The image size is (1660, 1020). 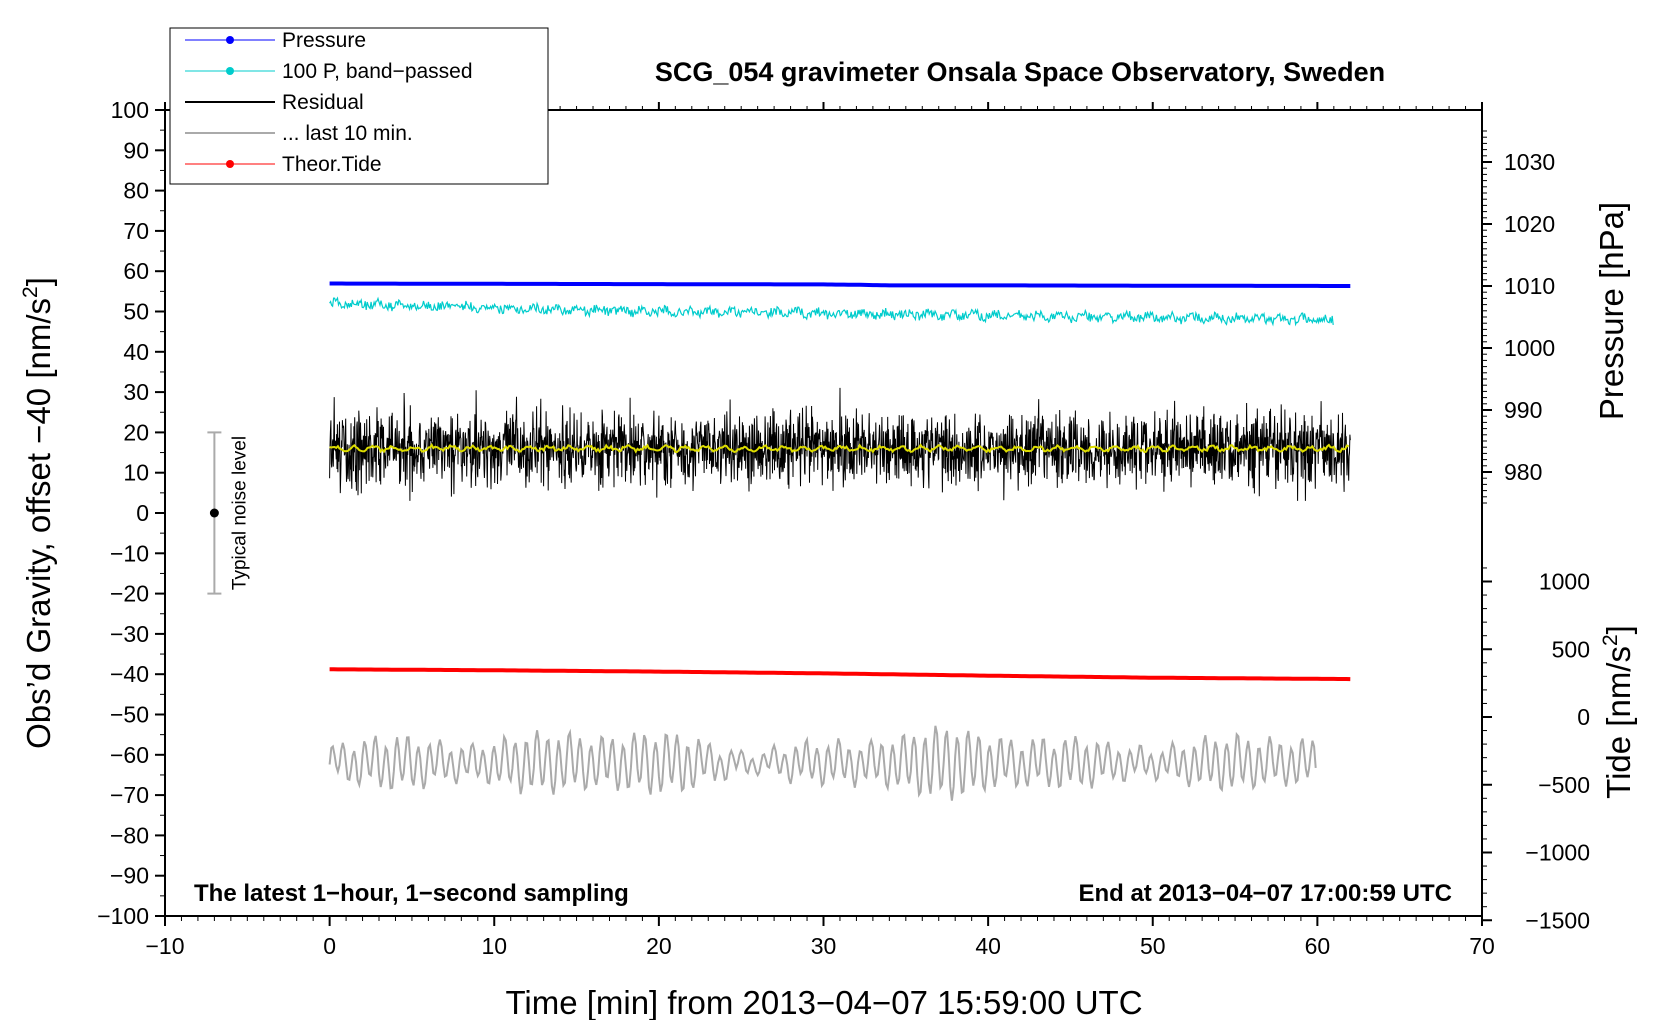 I want to click on series-residual-smoothed, so click(x=839, y=448).